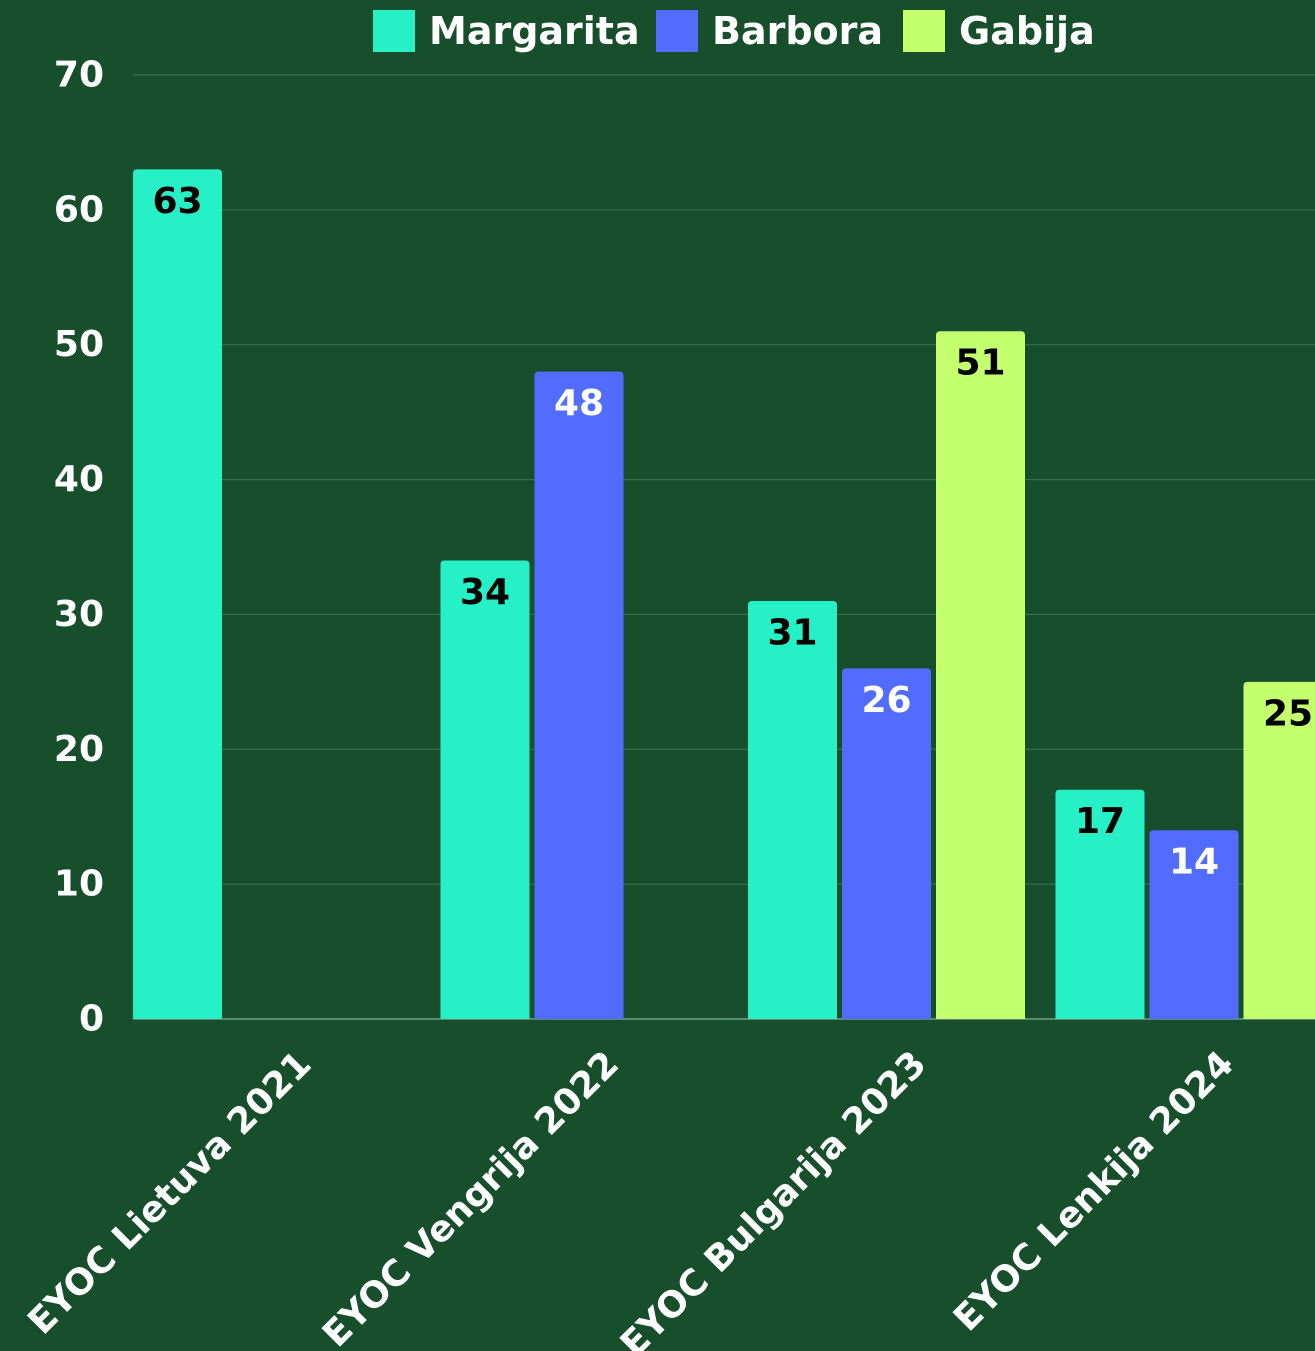 The width and height of the screenshot is (1315, 1351). What do you see at coordinates (79, 344) in the screenshot?
I see `y-tick-label: 50` at bounding box center [79, 344].